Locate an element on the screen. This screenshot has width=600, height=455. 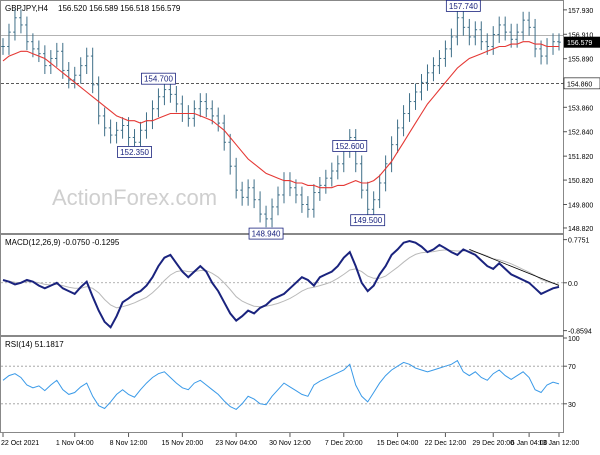
support-price-label: 154.860 is located at coordinates (579, 84).